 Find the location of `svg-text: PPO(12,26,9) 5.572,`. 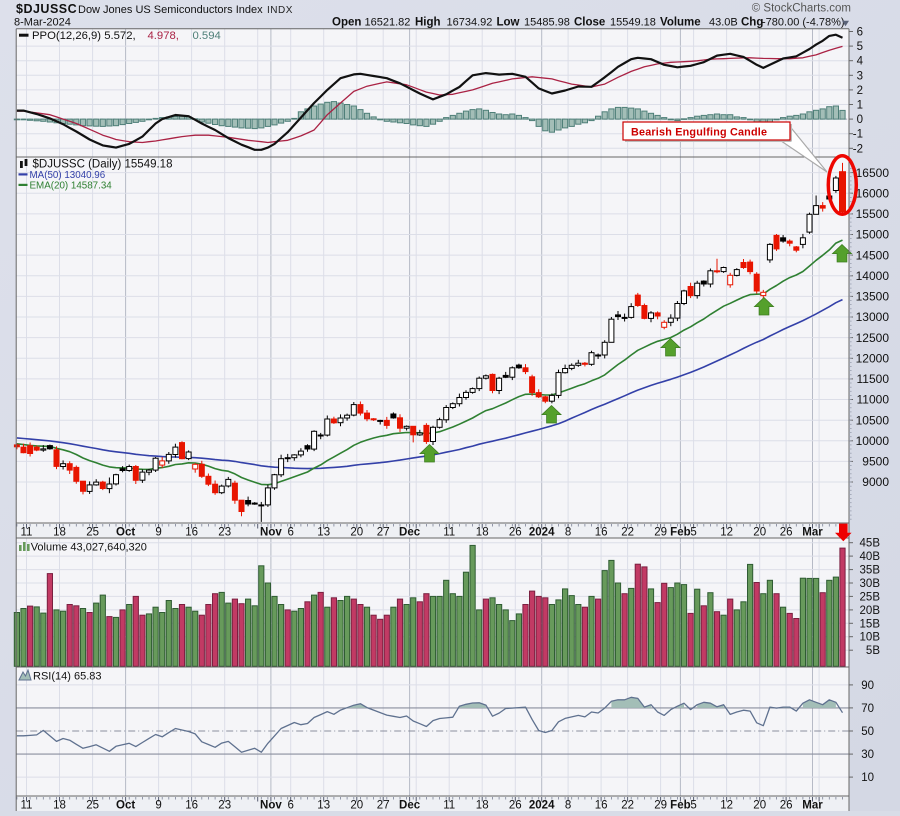

svg-text: PPO(12,26,9) 5.572, is located at coordinates (84, 36).